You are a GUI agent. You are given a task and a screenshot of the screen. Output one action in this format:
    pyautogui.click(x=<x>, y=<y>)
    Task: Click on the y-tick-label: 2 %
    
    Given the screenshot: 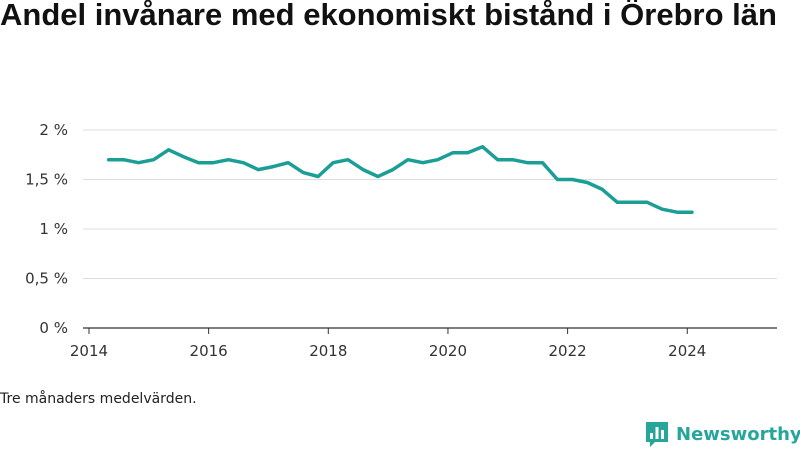 What is the action you would take?
    pyautogui.click(x=53, y=130)
    